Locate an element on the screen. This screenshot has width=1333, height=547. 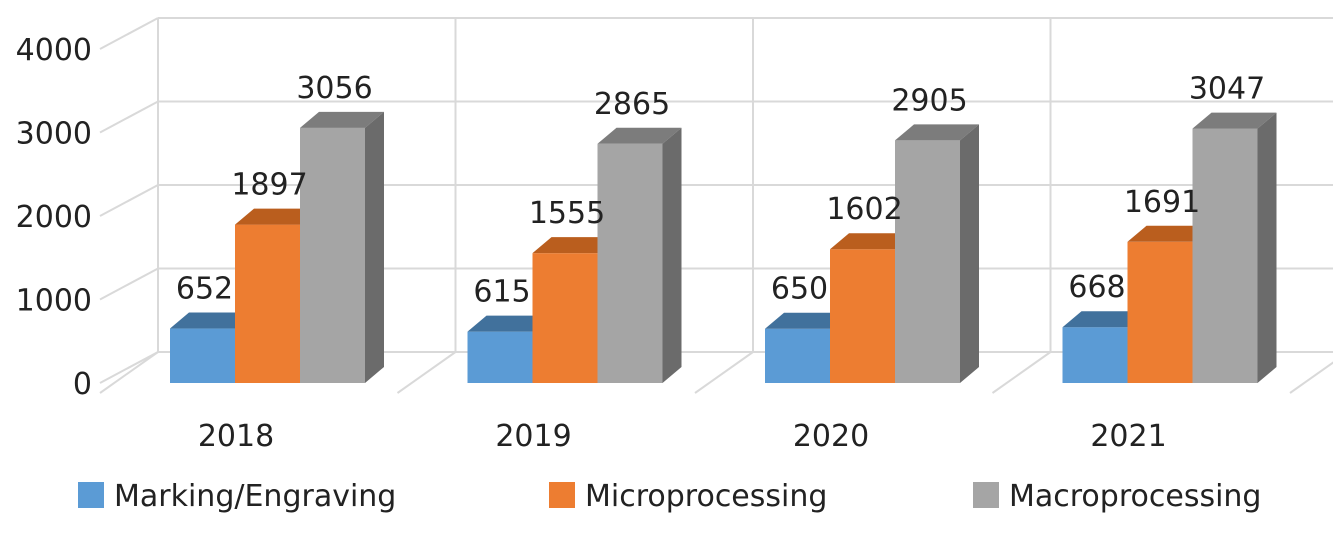
data-label: 668 is located at coordinates (1096, 287).